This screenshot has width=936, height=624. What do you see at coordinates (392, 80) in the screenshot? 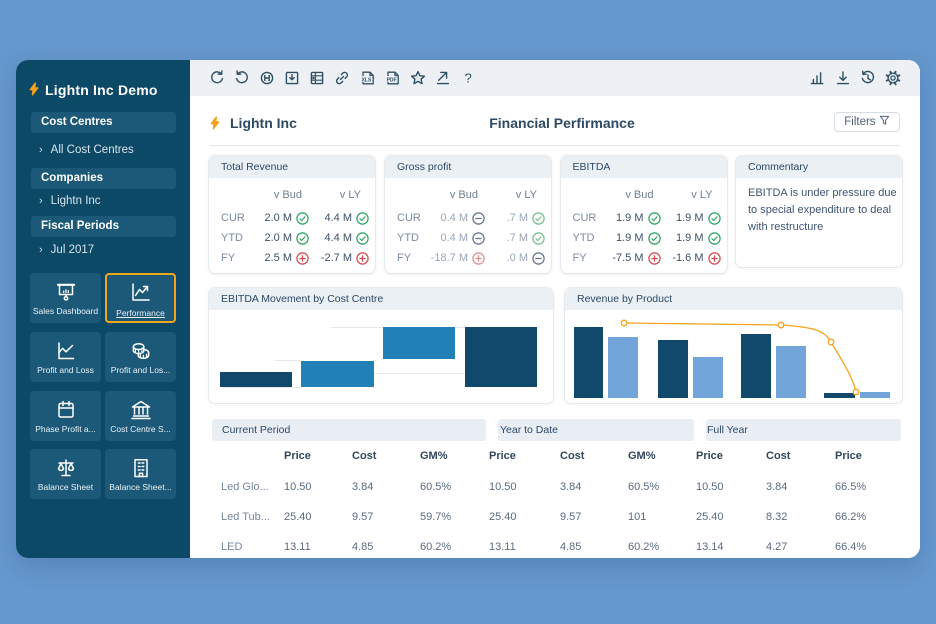
I see `svg-text: PDF` at bounding box center [392, 80].